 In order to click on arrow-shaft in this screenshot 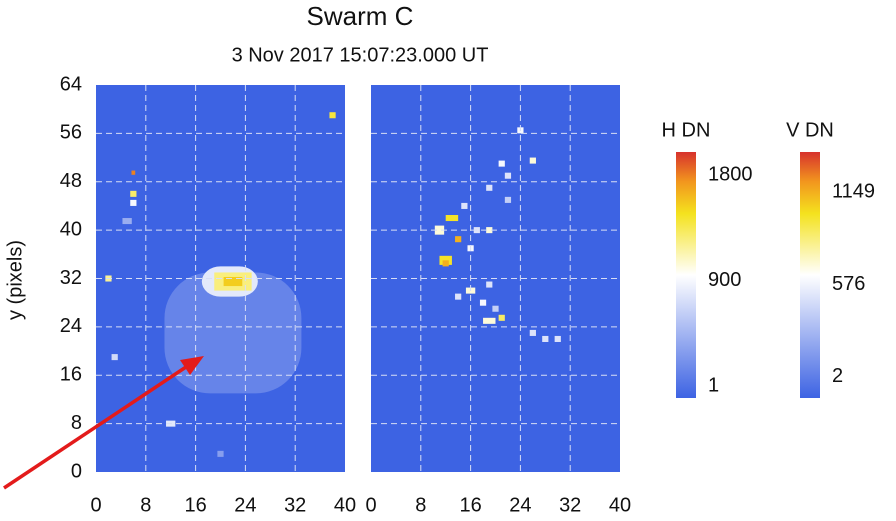, I will do `click(95, 427)`.